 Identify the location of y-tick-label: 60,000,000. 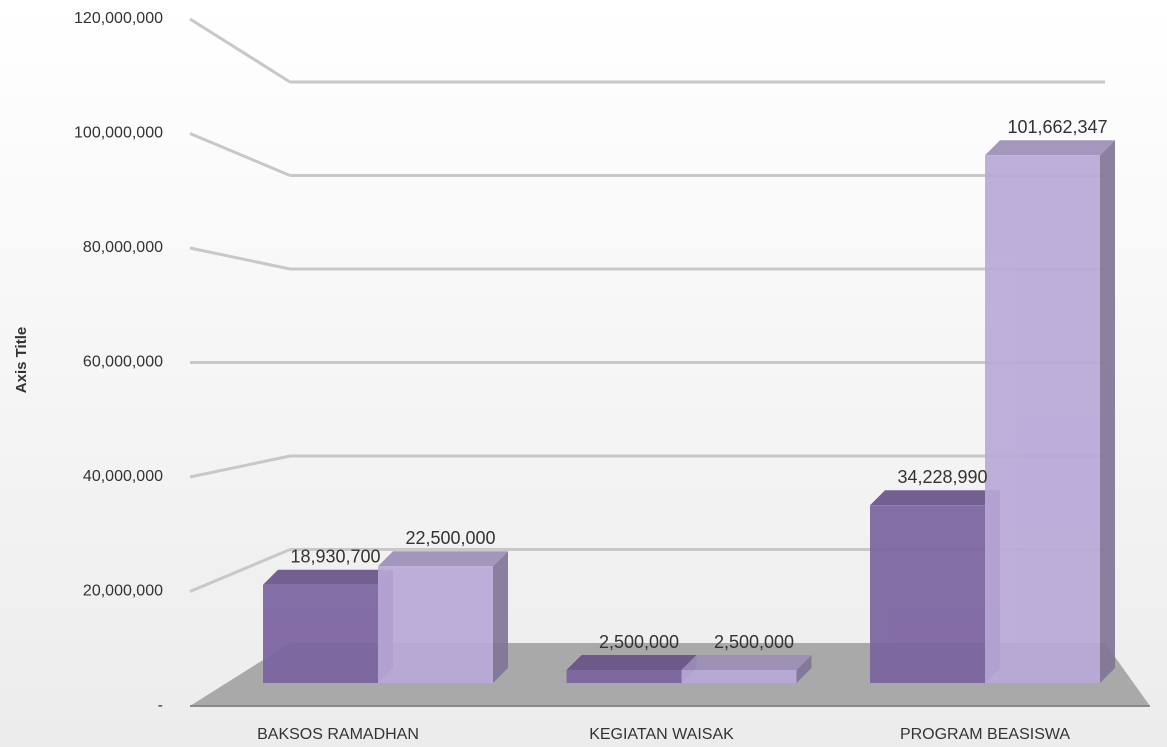
(123, 362).